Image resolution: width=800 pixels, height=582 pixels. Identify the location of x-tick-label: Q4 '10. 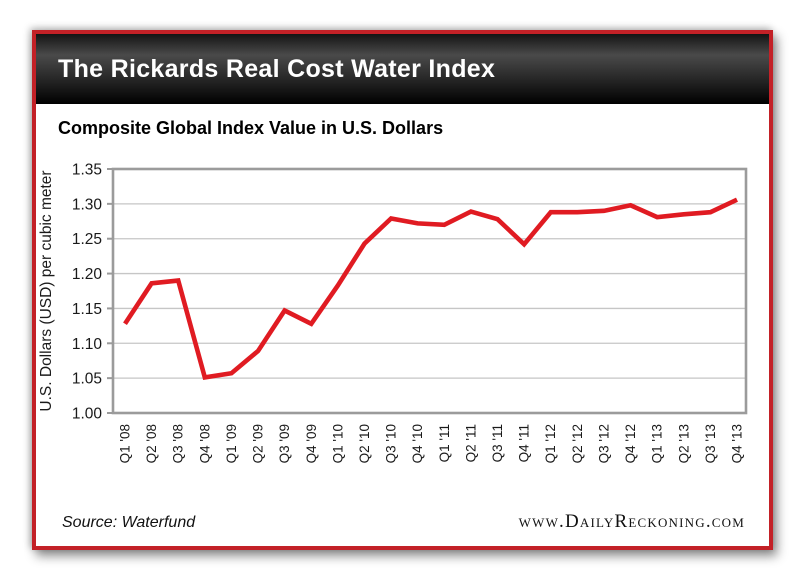
(417, 443).